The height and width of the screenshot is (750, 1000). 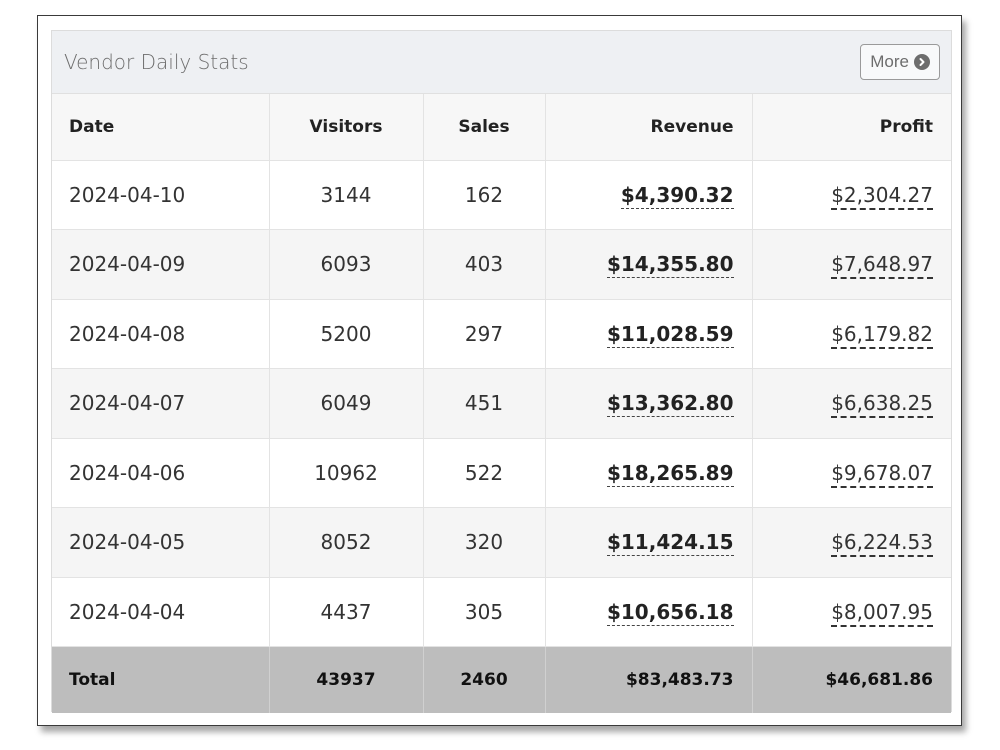 What do you see at coordinates (851, 127) in the screenshot?
I see `column-header-profit: Profit` at bounding box center [851, 127].